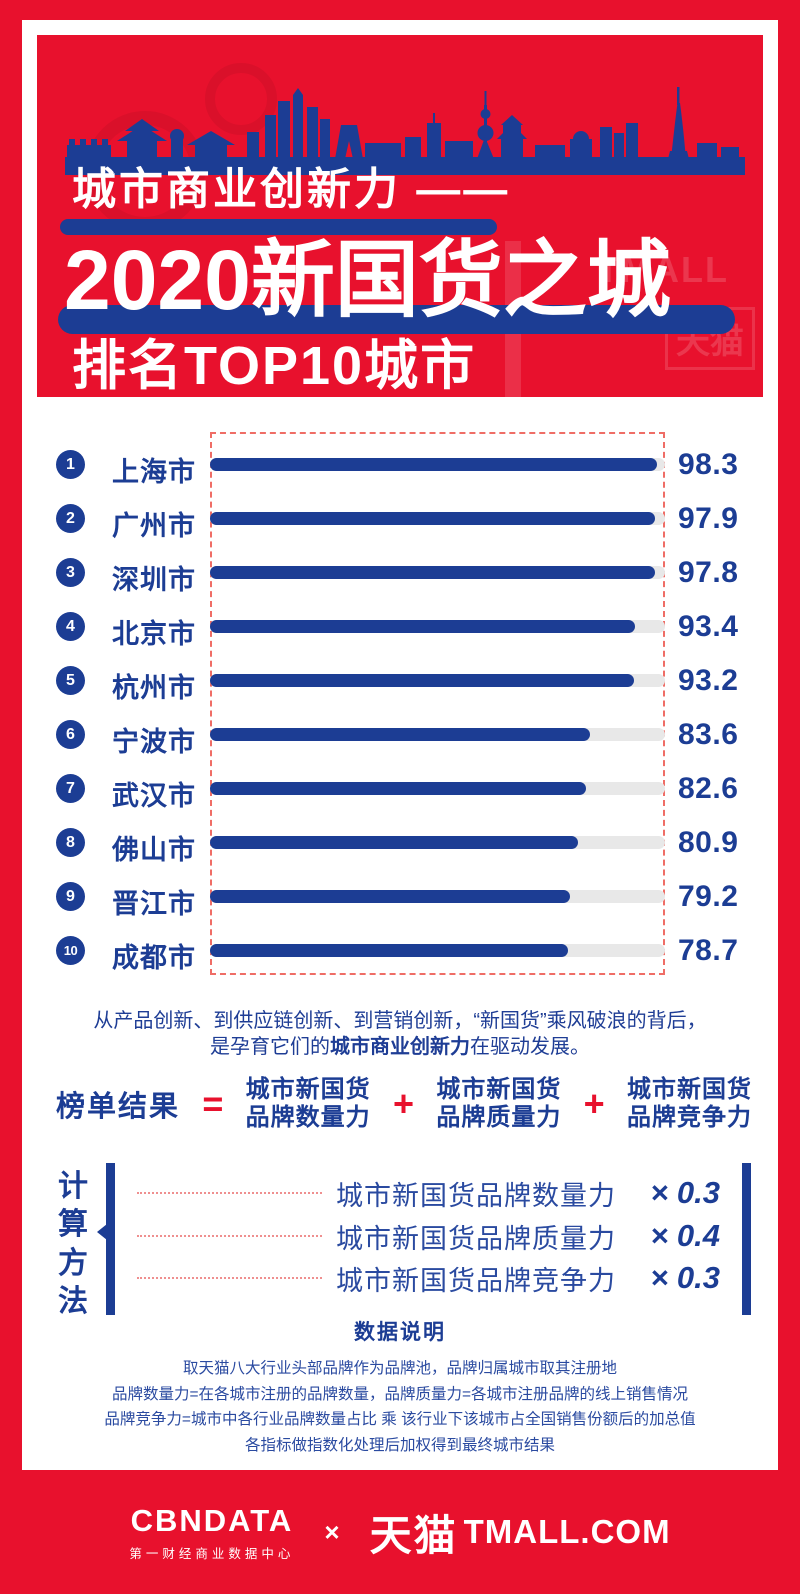 The height and width of the screenshot is (1594, 800). Describe the element at coordinates (70, 572) in the screenshot. I see `rank-badge: 3` at that location.